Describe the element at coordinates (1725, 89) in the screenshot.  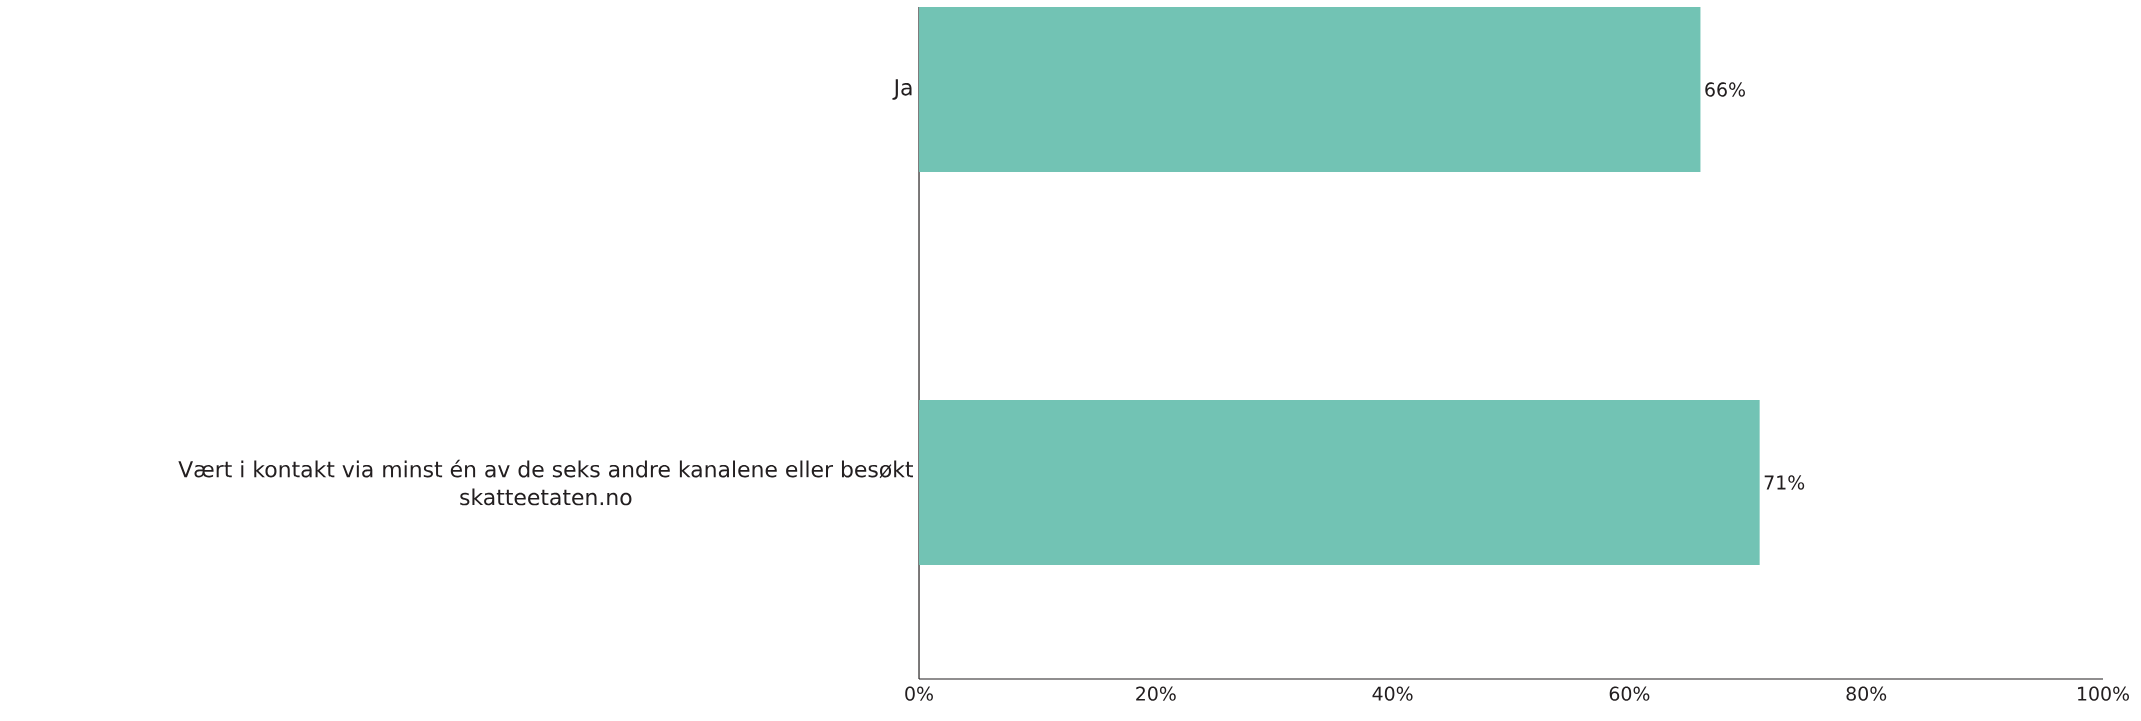
I see `data-label: 66%` at that location.